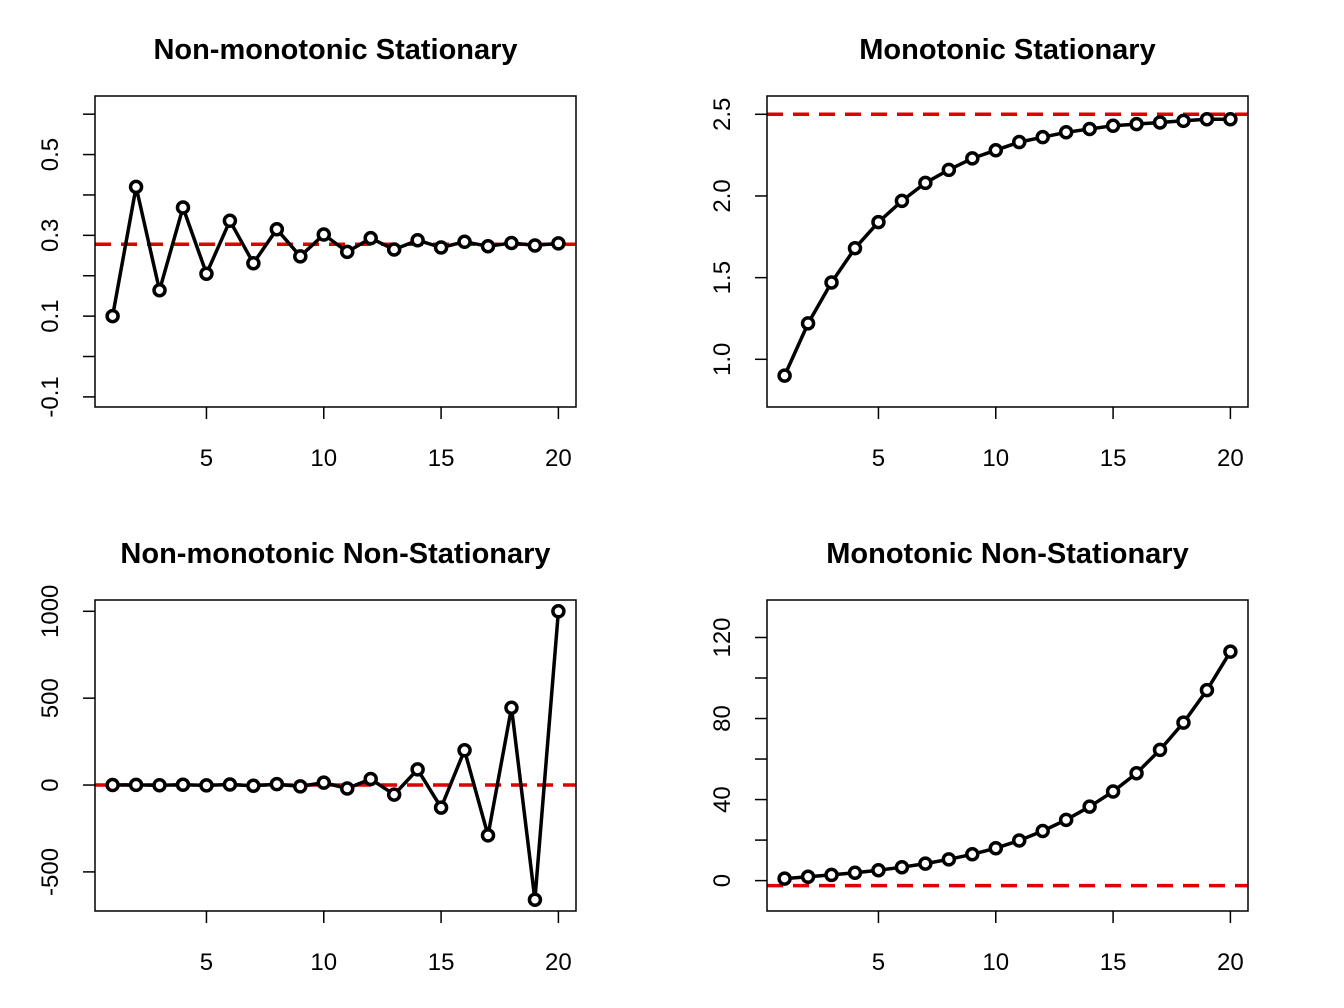 The width and height of the screenshot is (1344, 1008). Describe the element at coordinates (722, 195) in the screenshot. I see `y-tick-label: 2.0` at that location.